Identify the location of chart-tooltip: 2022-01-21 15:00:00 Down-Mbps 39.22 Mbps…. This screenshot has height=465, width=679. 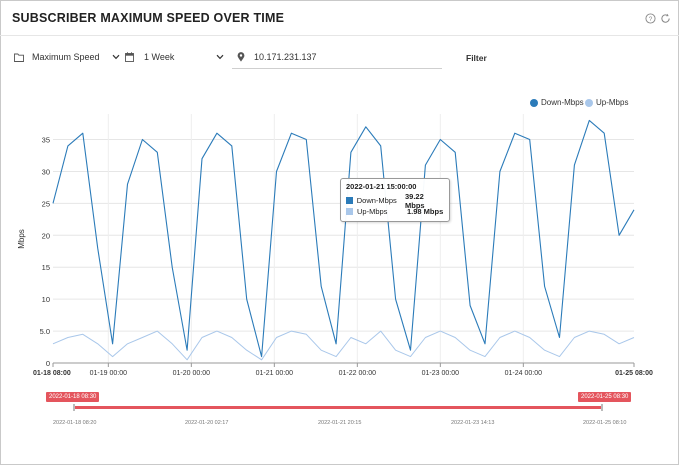
(395, 200).